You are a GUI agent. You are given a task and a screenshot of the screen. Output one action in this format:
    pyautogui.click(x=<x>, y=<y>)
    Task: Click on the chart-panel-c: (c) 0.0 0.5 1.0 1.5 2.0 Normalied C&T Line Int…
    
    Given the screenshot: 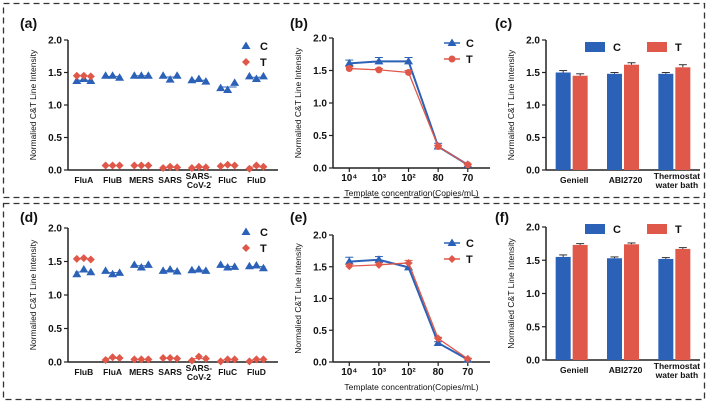 What is the action you would take?
    pyautogui.click(x=597, y=102)
    